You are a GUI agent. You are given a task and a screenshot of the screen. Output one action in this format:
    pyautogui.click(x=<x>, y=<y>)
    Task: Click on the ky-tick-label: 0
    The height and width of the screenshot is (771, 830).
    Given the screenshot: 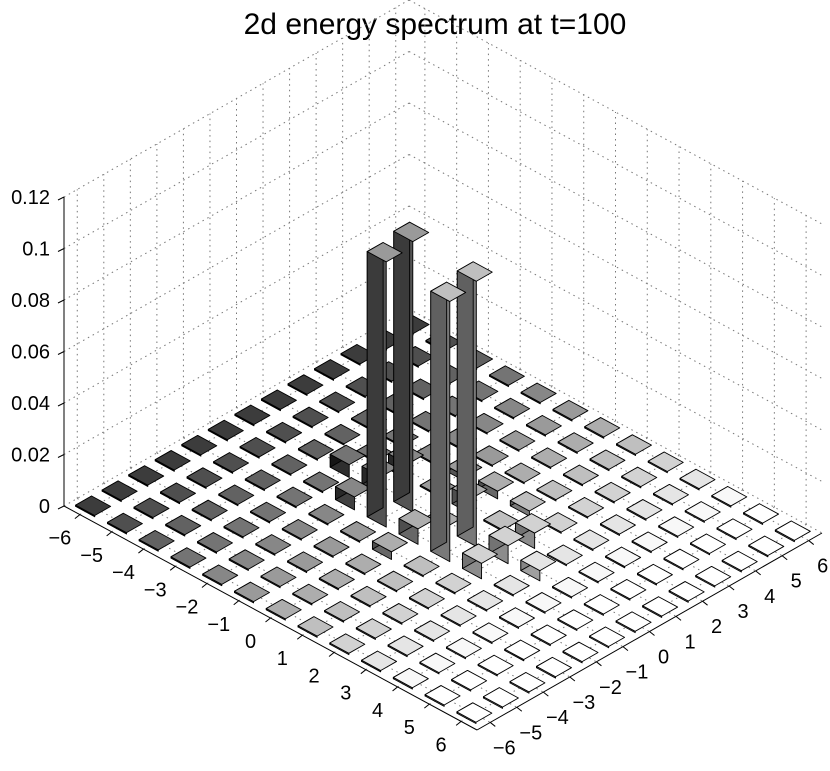 What is the action you would take?
    pyautogui.click(x=663, y=658)
    